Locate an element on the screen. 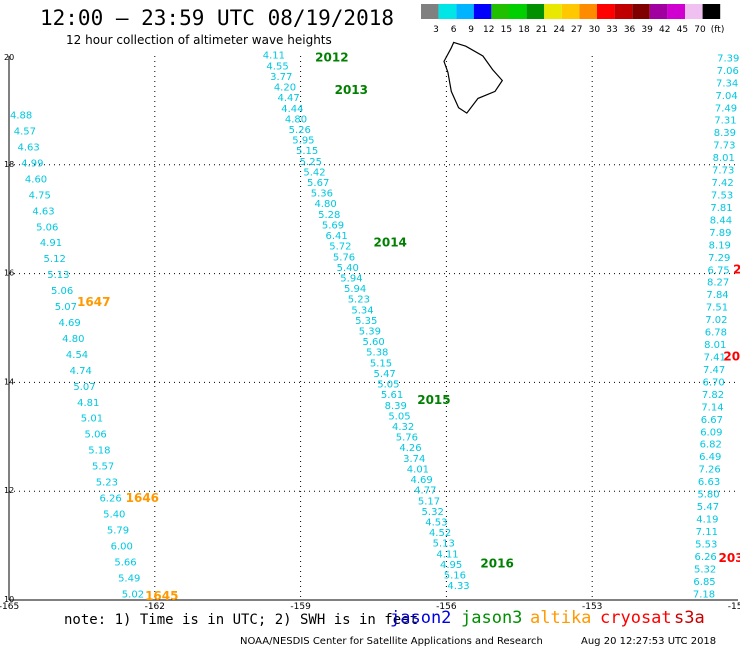 The image size is (740, 650). wave-height-value: 7.89 is located at coordinates (720, 233).